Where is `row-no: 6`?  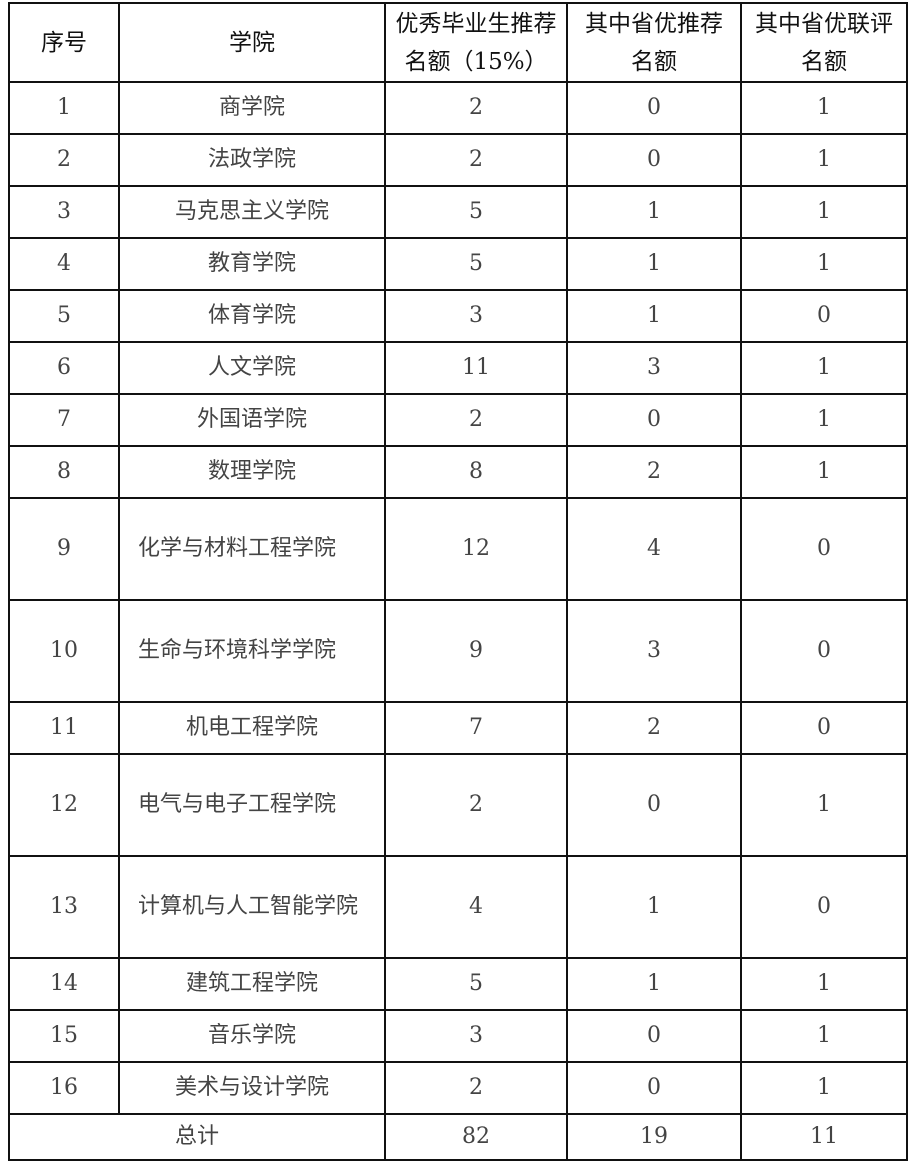 row-no: 6 is located at coordinates (64, 368).